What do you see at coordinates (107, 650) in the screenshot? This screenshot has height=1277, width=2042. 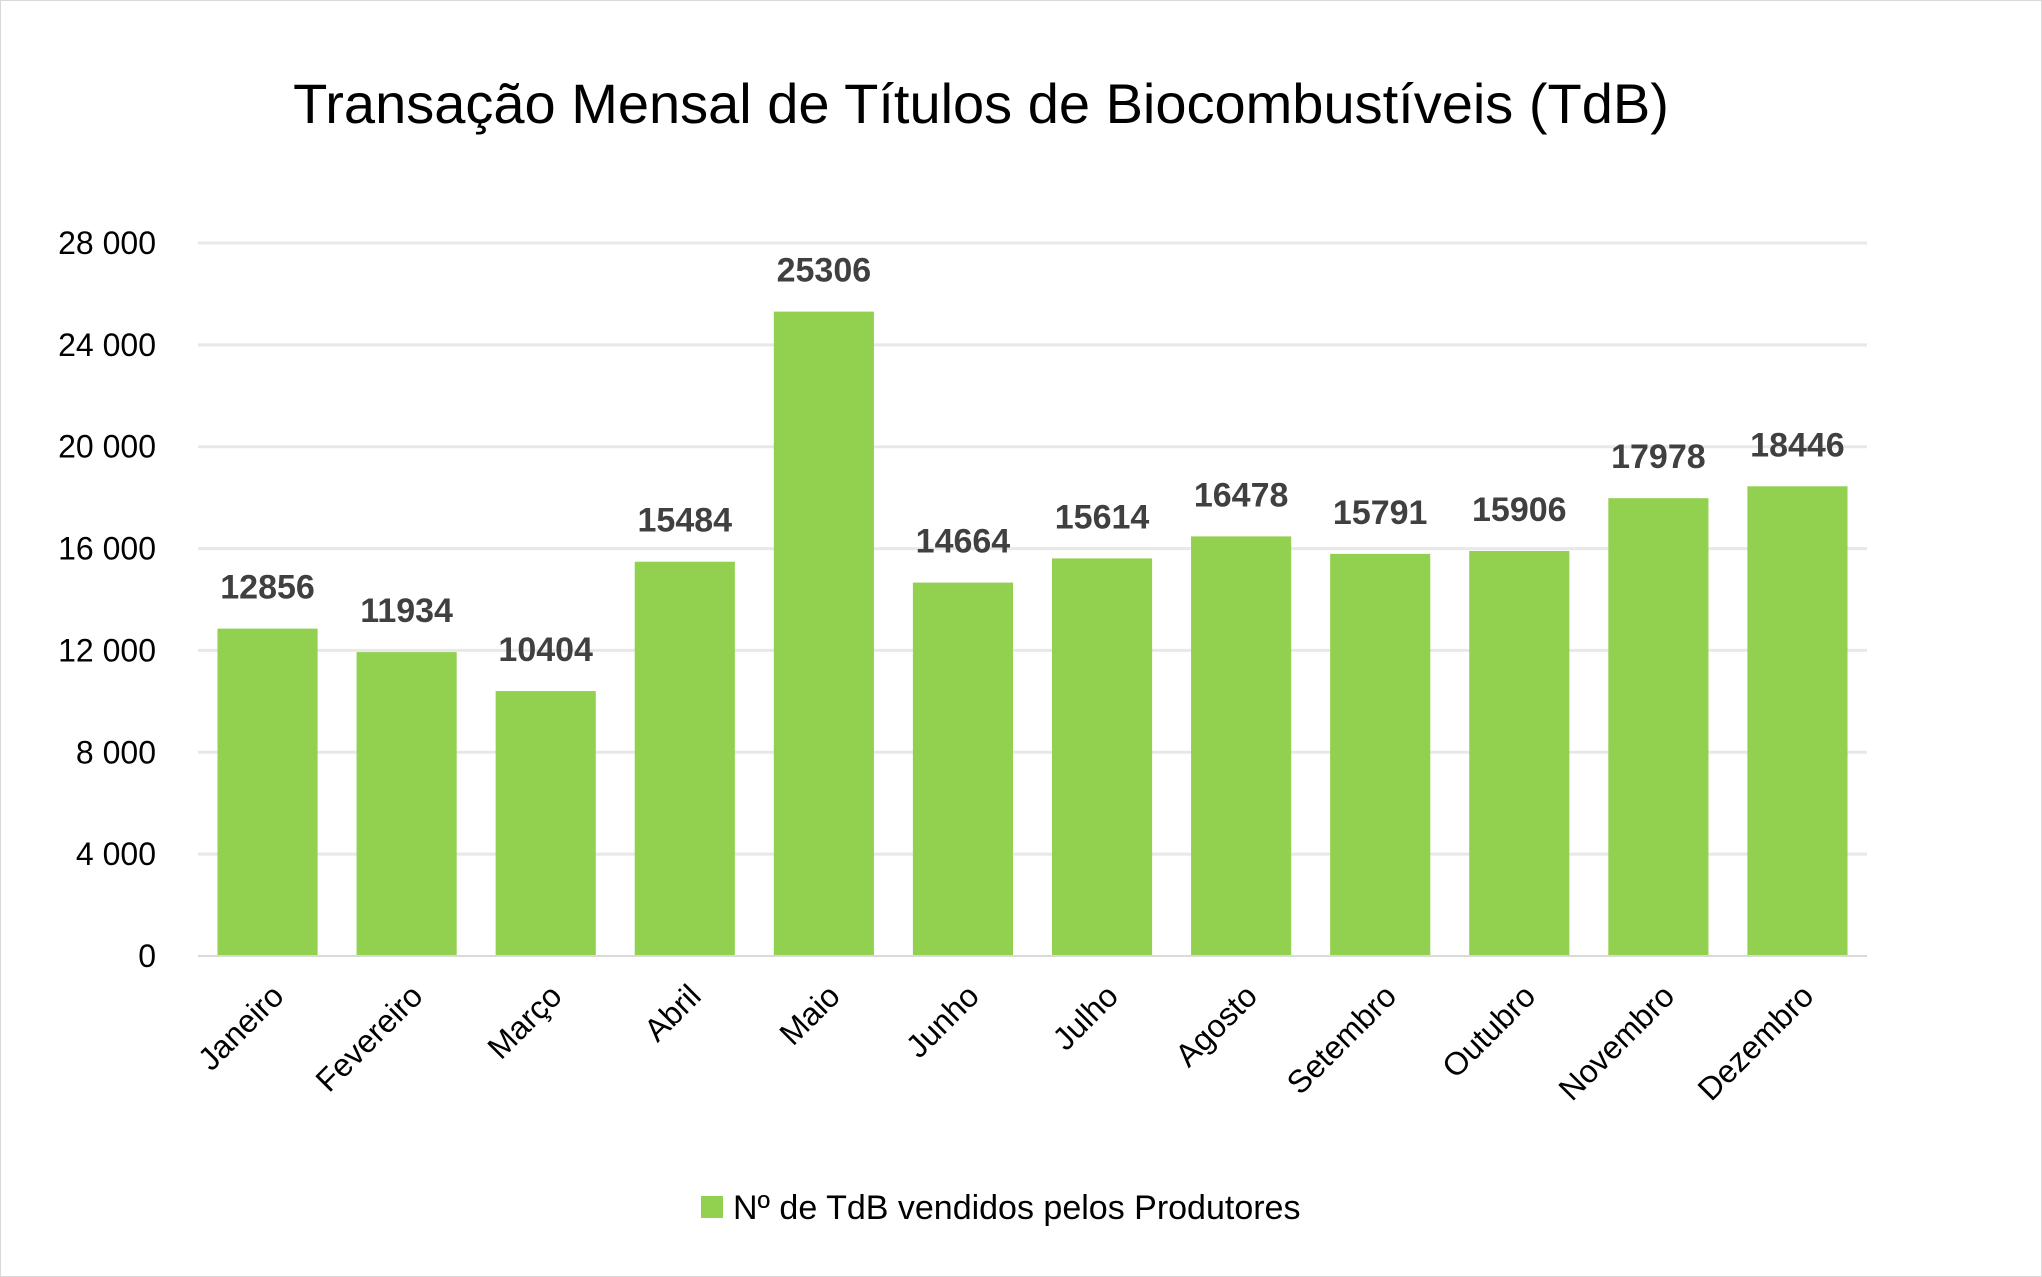 I see `y-tick-label: 12 000` at bounding box center [107, 650].